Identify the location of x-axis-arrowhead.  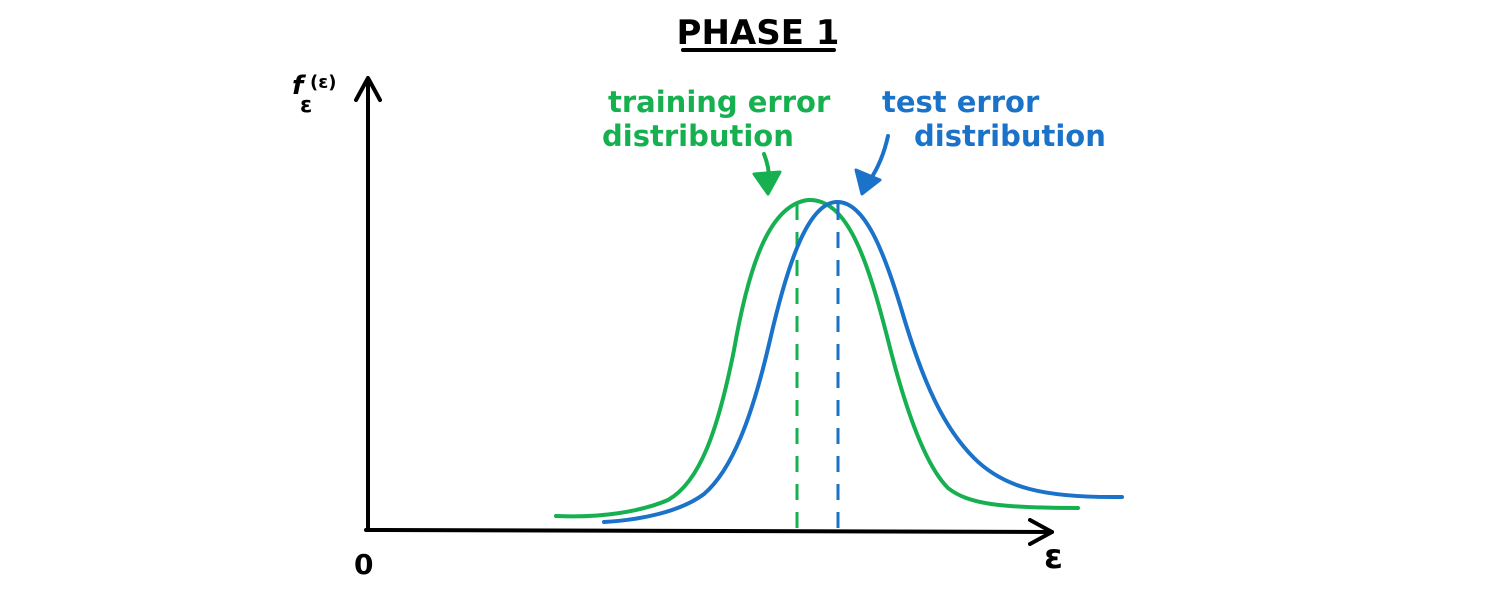
(1041, 532).